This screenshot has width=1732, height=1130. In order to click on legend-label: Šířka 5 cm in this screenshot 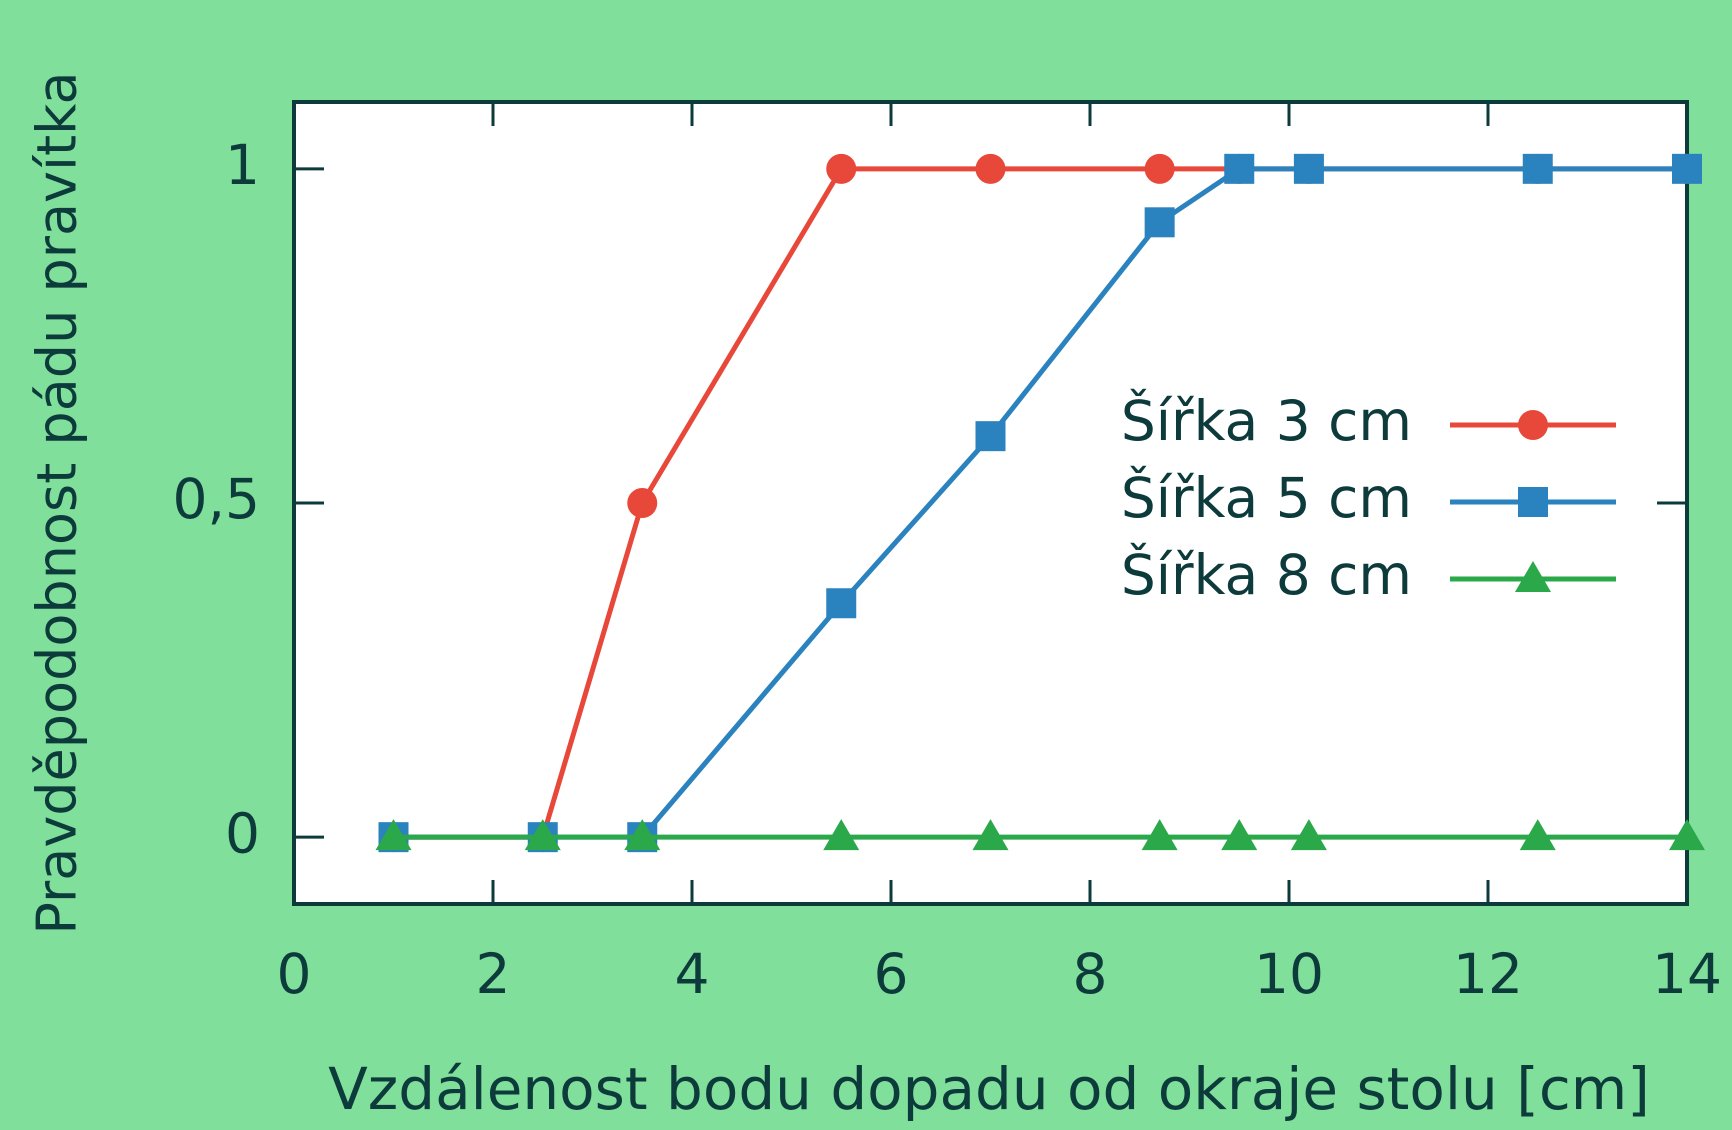, I will do `click(1266, 498)`.